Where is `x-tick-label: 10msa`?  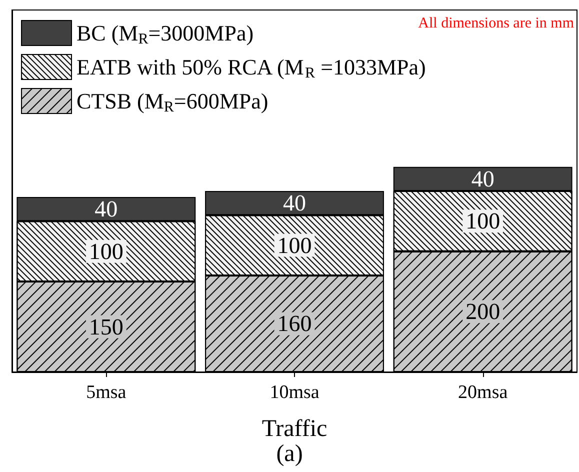 x-tick-label: 10msa is located at coordinates (295, 392).